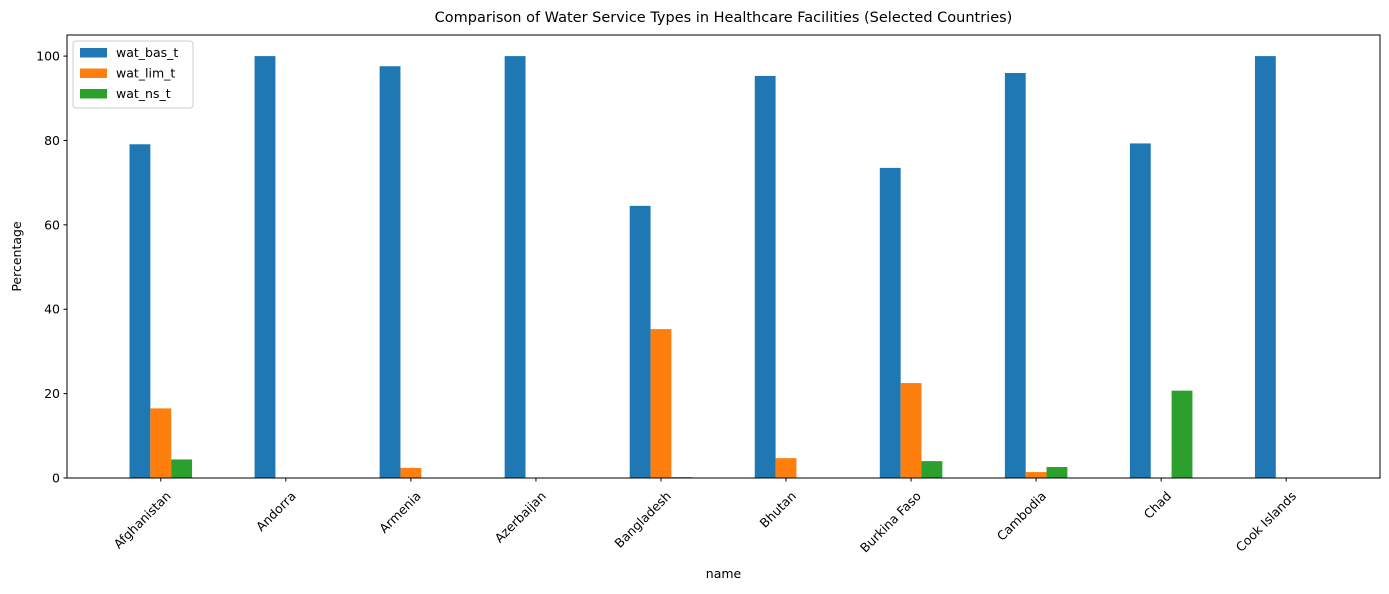  Describe the element at coordinates (52, 140) in the screenshot. I see `y-tick-label: 80` at that location.